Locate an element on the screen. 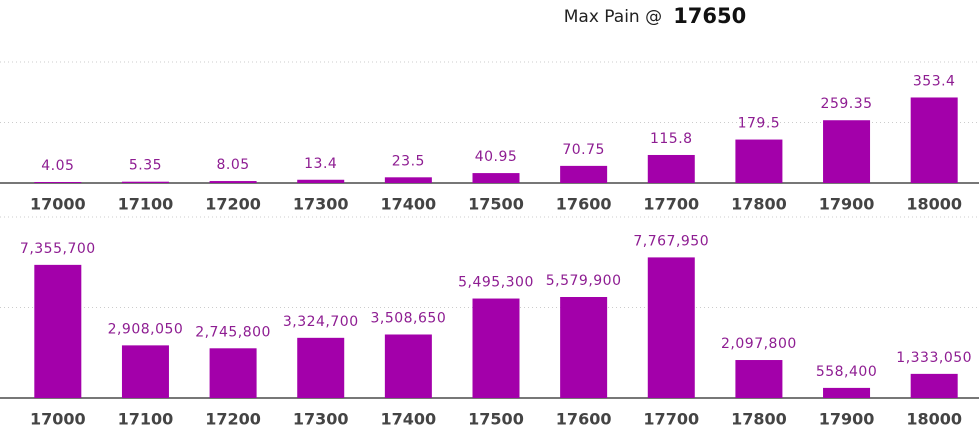  value-label: 5,495,300 is located at coordinates (496, 283).